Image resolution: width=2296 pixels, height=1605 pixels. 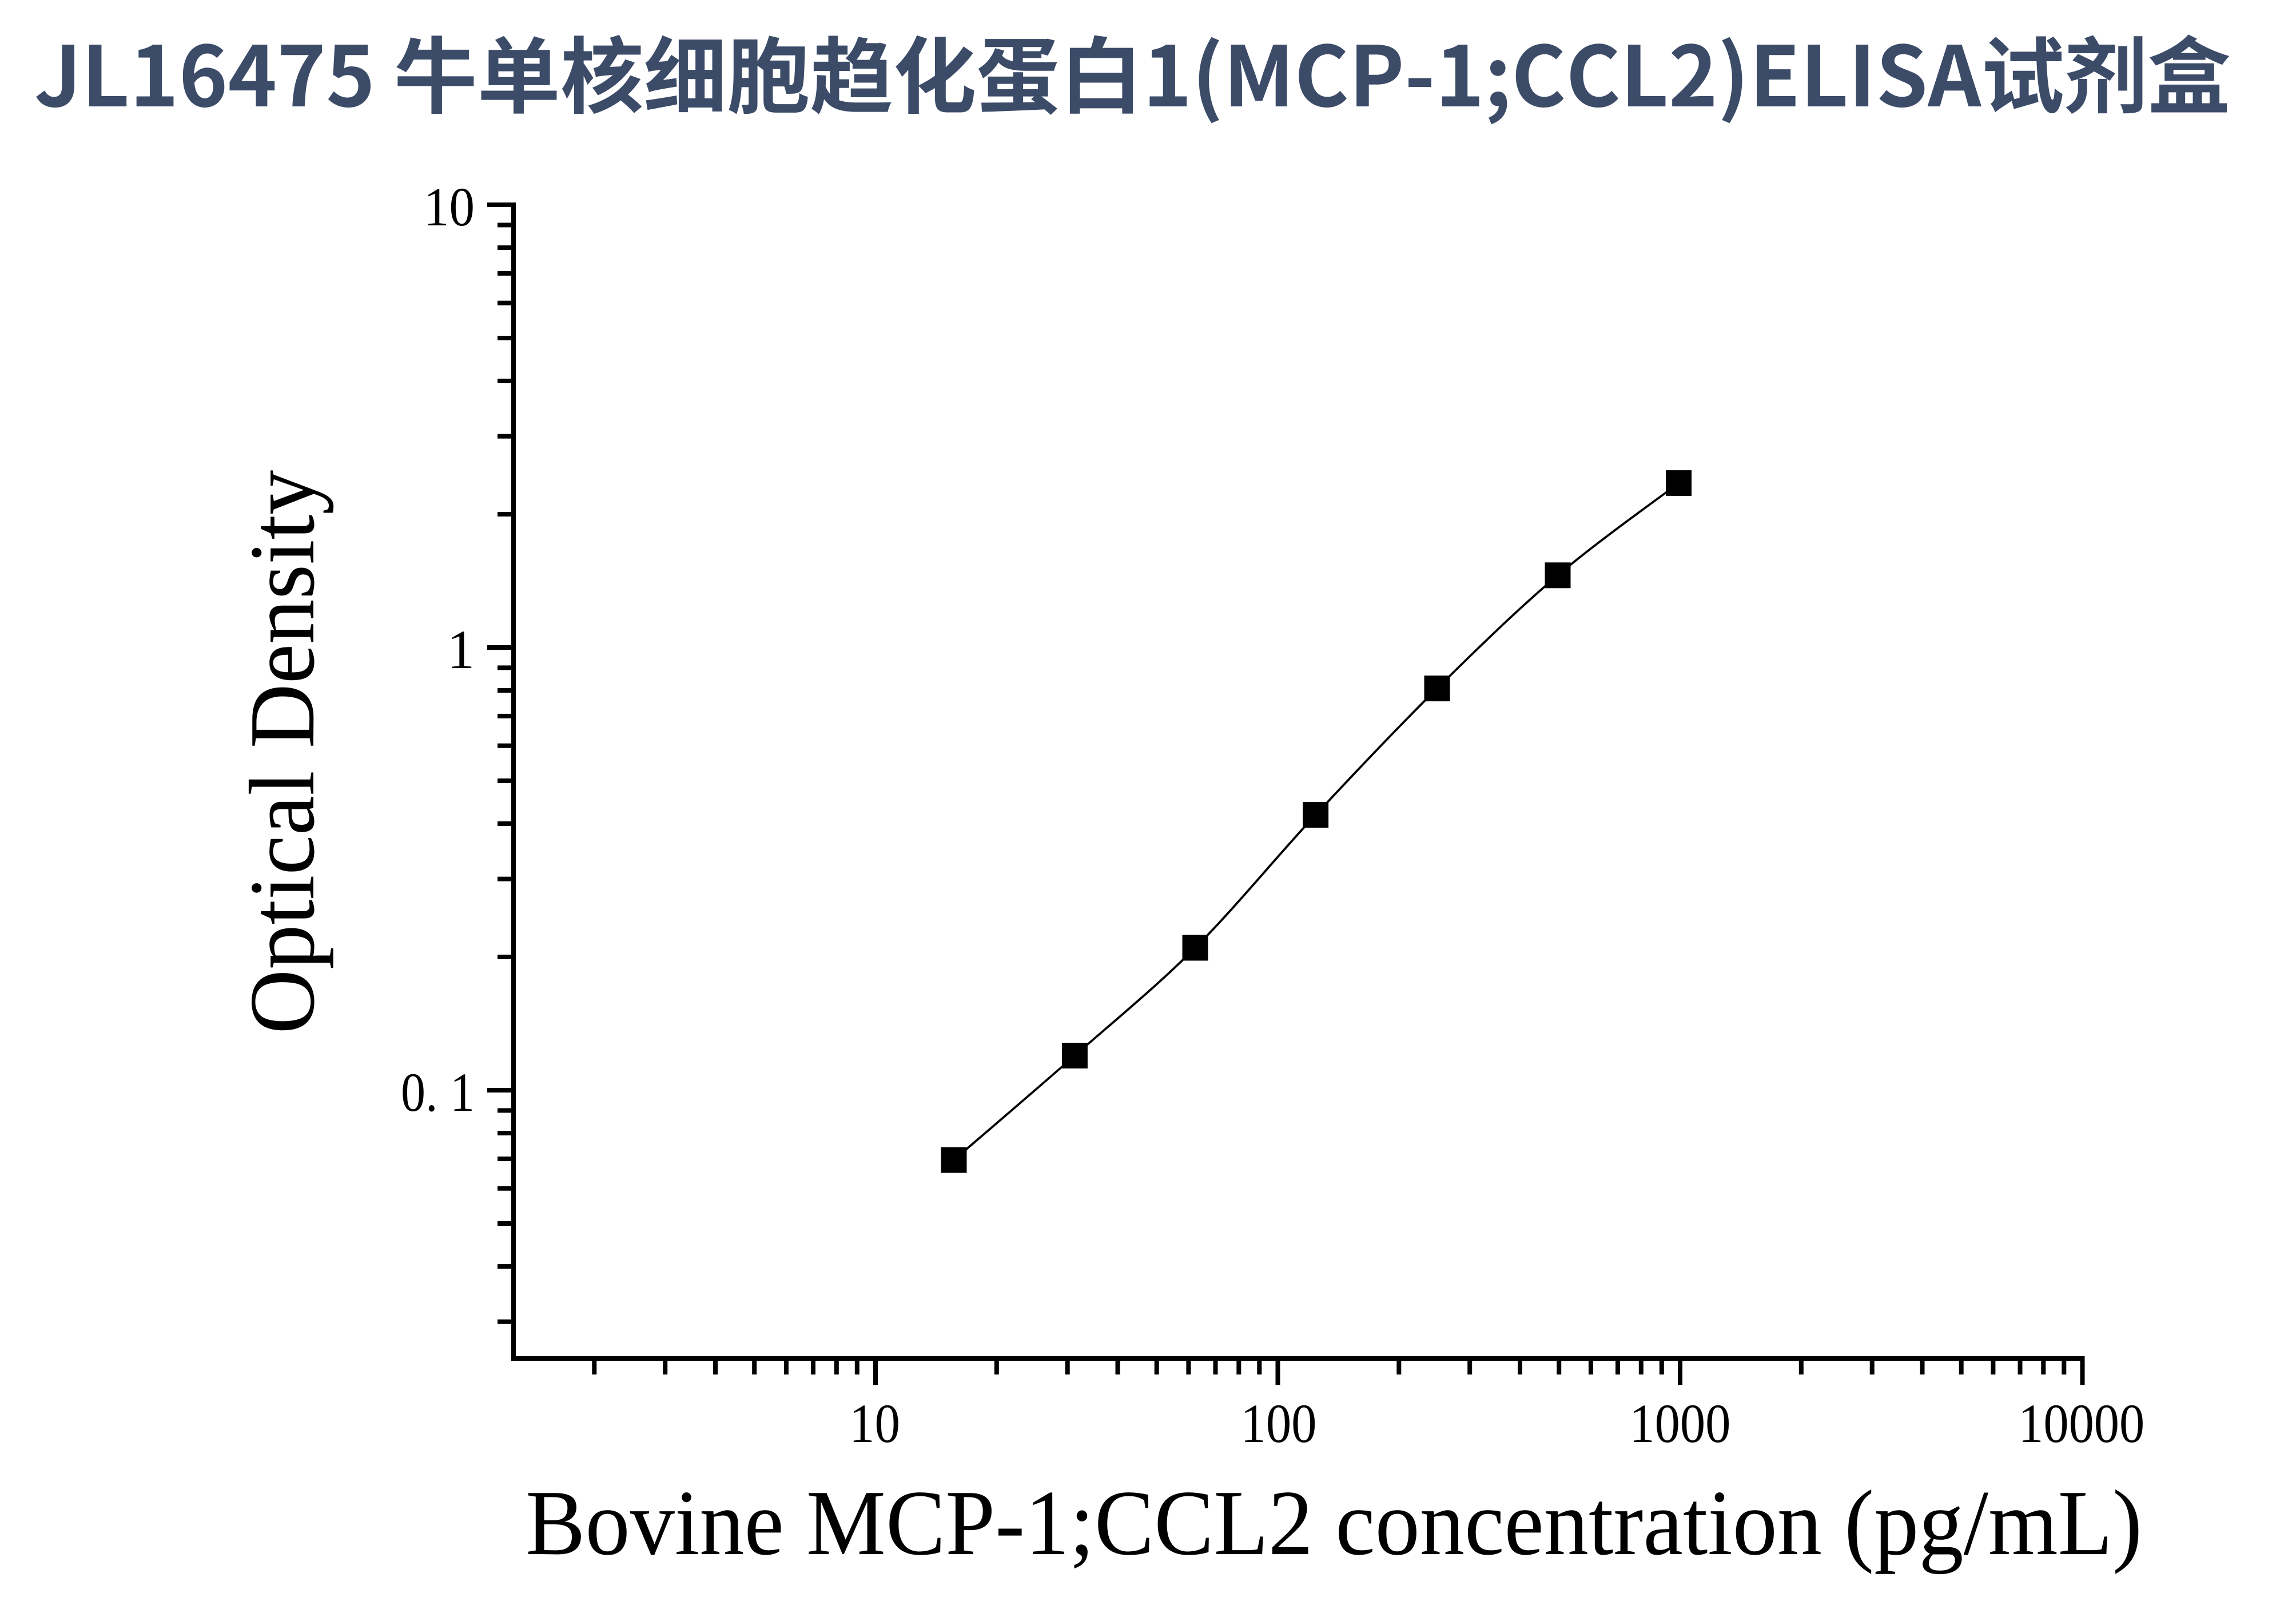 What do you see at coordinates (1334, 1523) in the screenshot?
I see `svg-text:Bovine MCP-1;CCL2 concentratio: Bovine MCP-1;CCL2 concentration (pg/mL)` at bounding box center [1334, 1523].